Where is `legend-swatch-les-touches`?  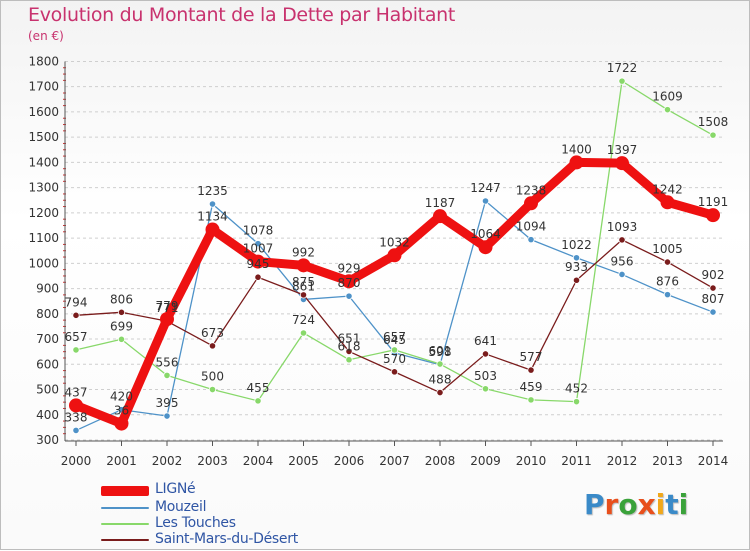
legend-swatch-les-touches is located at coordinates (125, 524).